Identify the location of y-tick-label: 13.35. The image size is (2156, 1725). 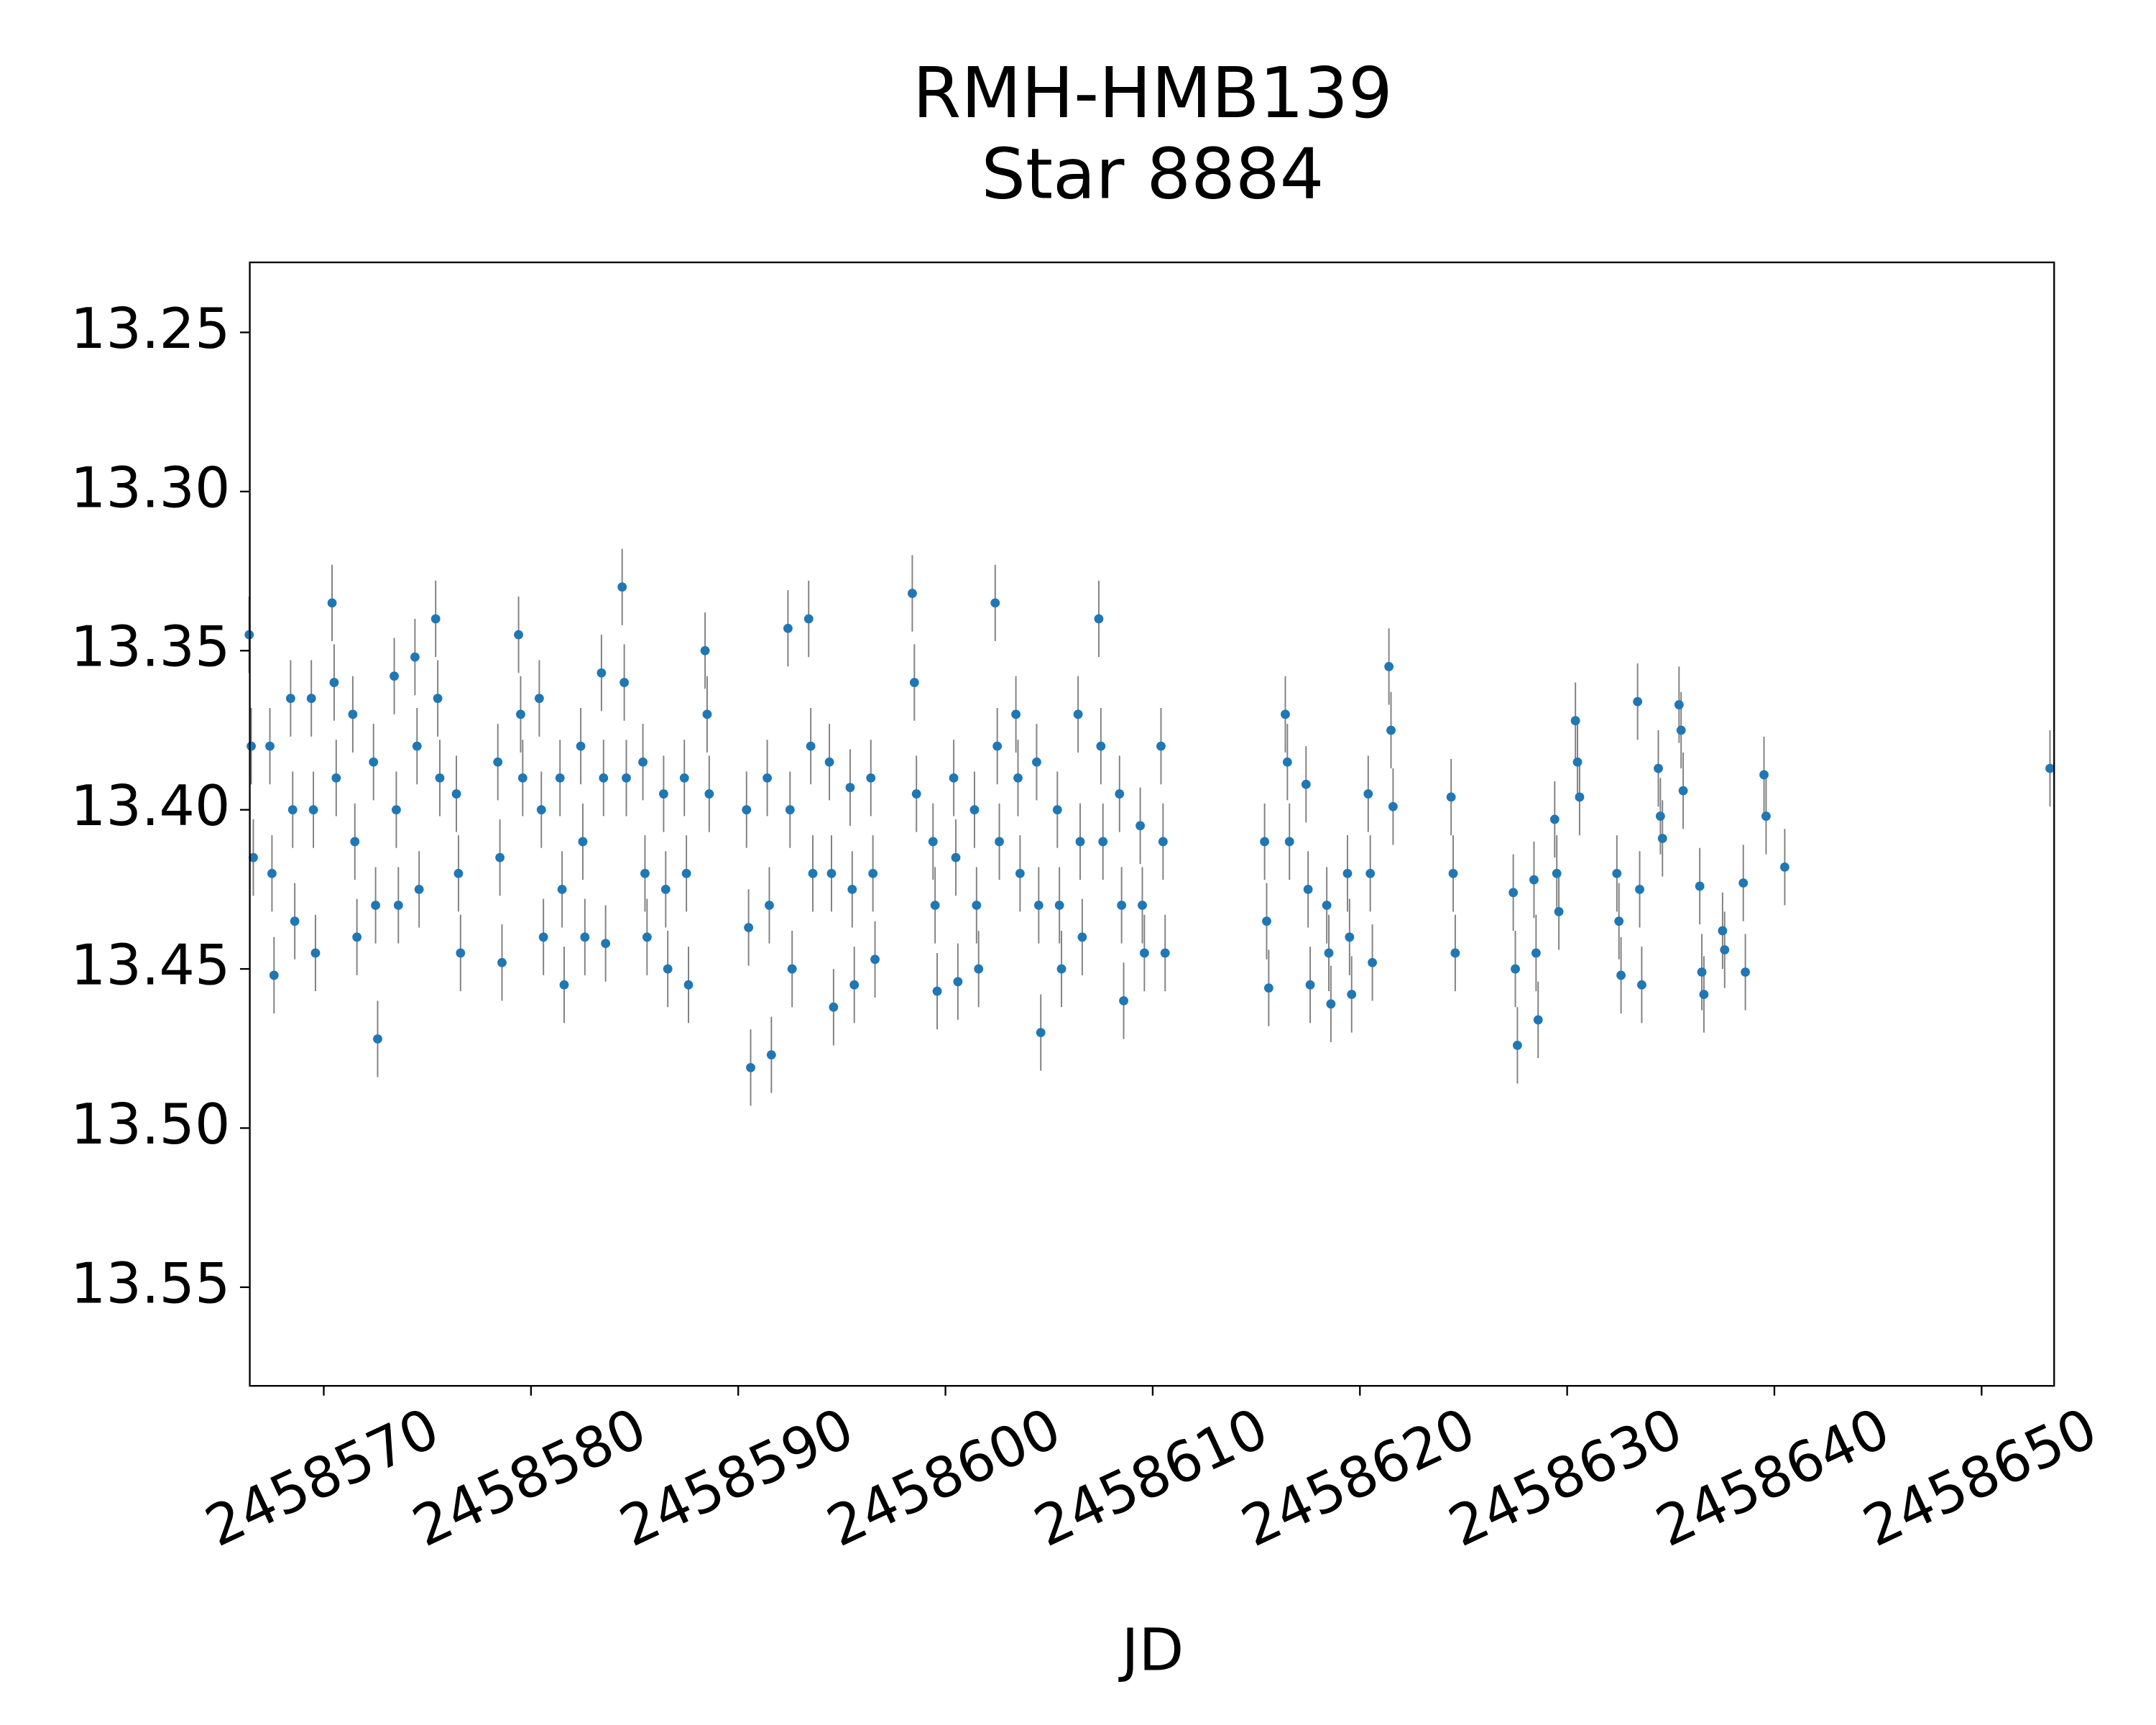
(150, 647).